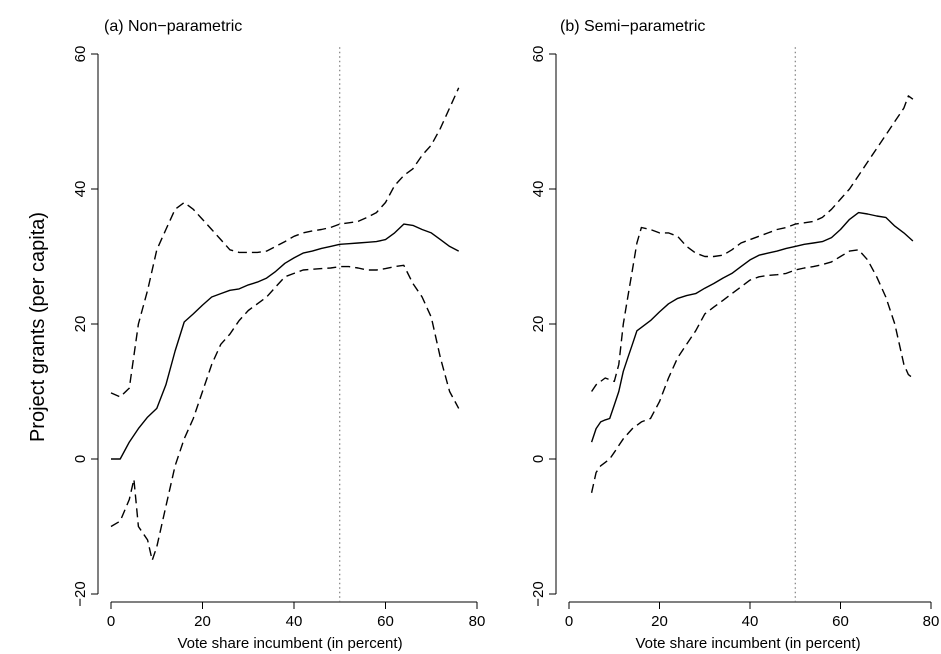 This screenshot has height=654, width=941. I want to click on panel-b-xlabel: Vote share incumbent (in percent), so click(747, 643).